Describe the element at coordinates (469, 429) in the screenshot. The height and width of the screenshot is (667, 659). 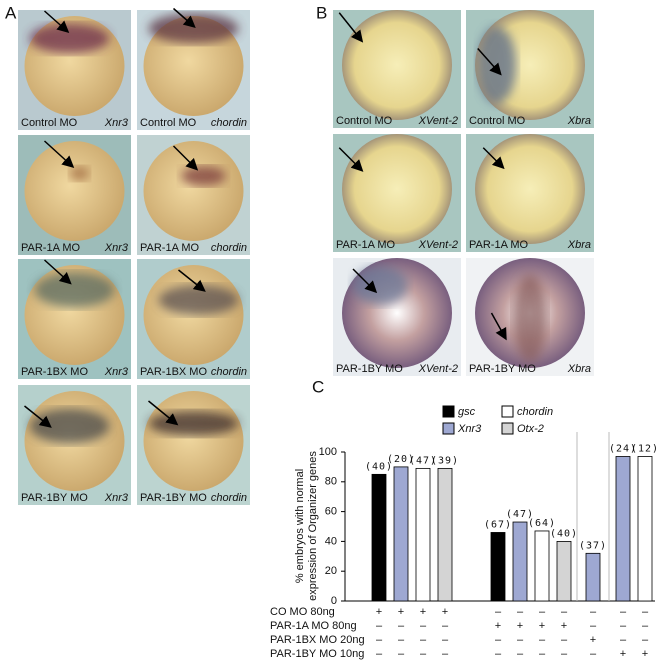
I see `legend-label: Xnr3` at that location.